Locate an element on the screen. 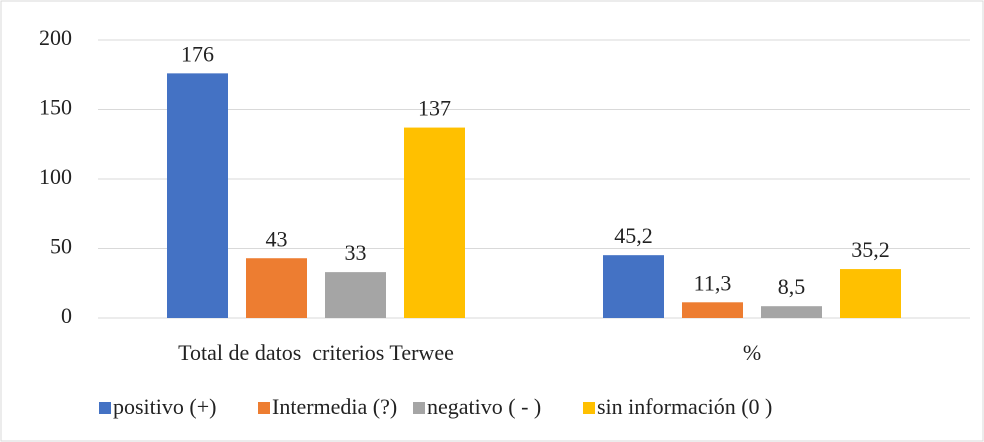  legend-label: negativo ( - ) is located at coordinates (484, 406).